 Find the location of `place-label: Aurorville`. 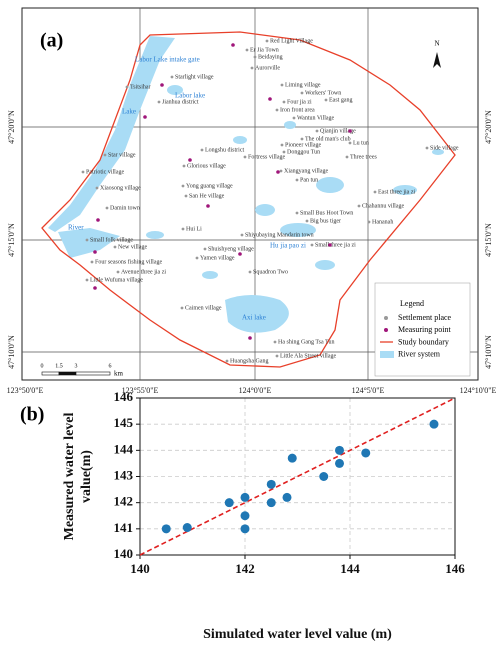

place-label: Aurorville is located at coordinates (267, 68).